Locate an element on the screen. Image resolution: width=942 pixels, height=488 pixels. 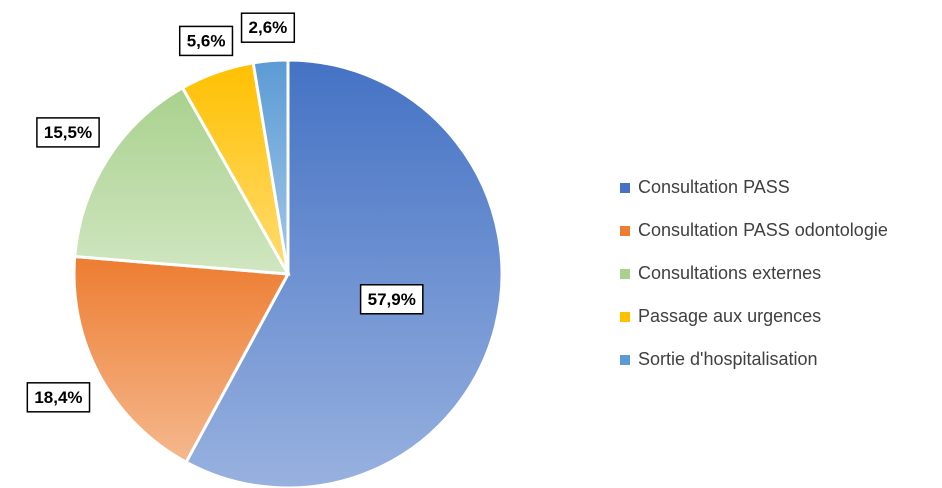
data-label: 2,6% is located at coordinates (268, 27).